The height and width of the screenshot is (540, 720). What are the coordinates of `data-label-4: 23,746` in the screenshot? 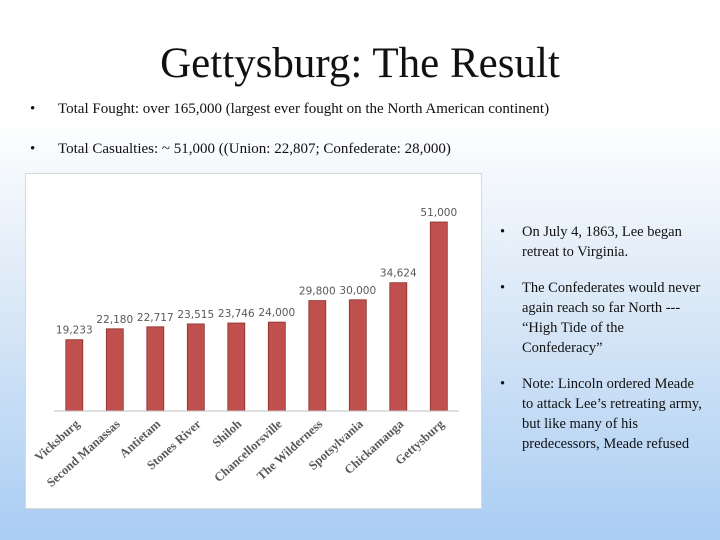 It's located at (236, 314).